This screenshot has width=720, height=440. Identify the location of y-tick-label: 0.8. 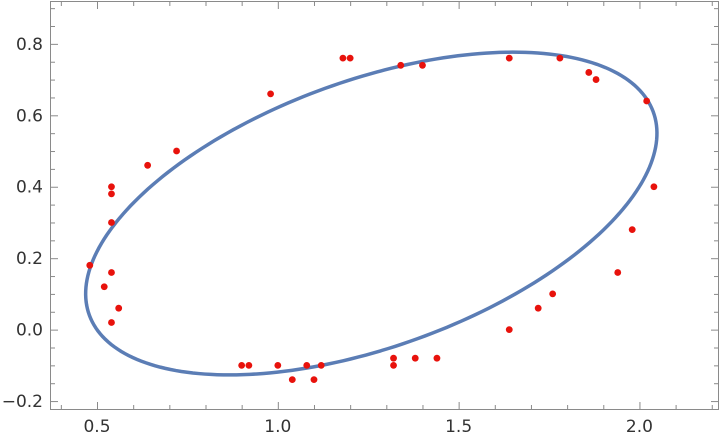
(29, 45).